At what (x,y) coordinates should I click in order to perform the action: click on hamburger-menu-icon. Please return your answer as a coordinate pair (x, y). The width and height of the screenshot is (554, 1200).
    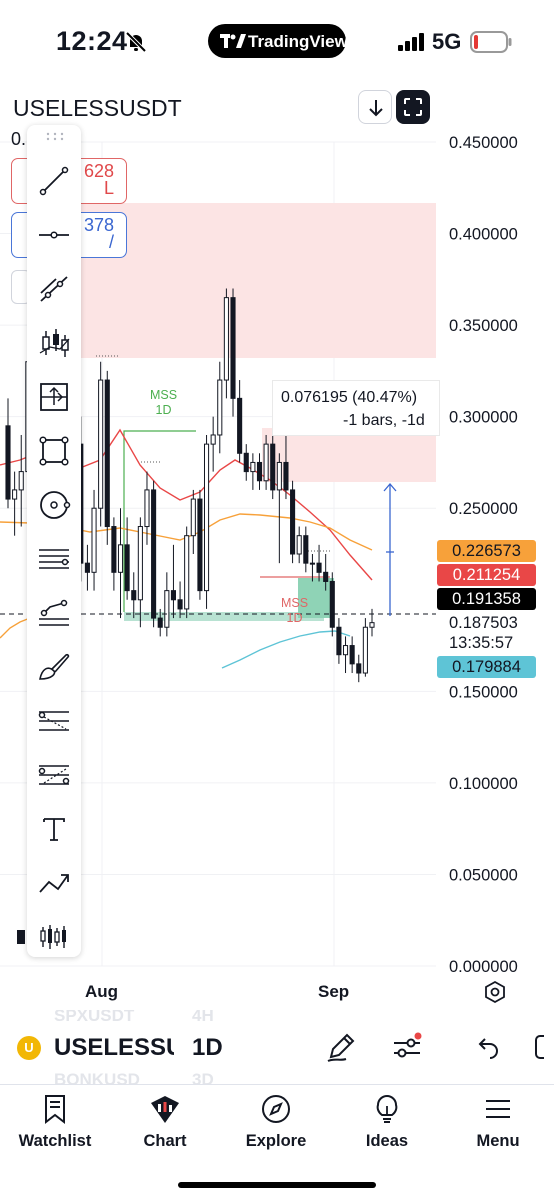
    Looking at the image, I should click on (498, 1109).